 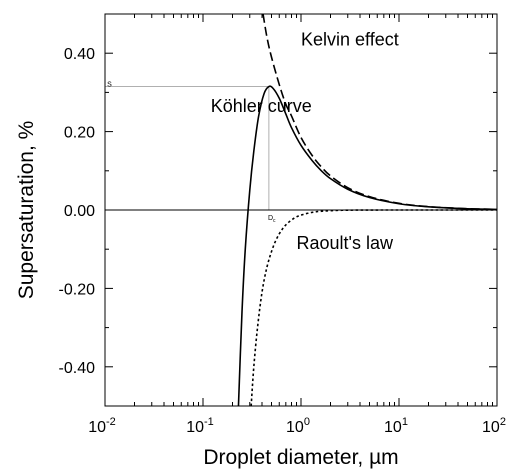 I want to click on y-tick-label: -0.40, so click(x=77, y=368).